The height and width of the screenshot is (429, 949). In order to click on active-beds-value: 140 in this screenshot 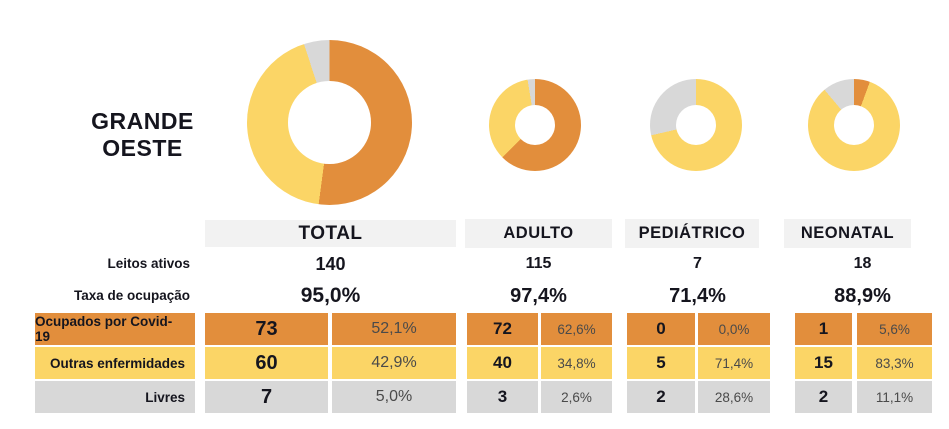, I will do `click(330, 263)`.